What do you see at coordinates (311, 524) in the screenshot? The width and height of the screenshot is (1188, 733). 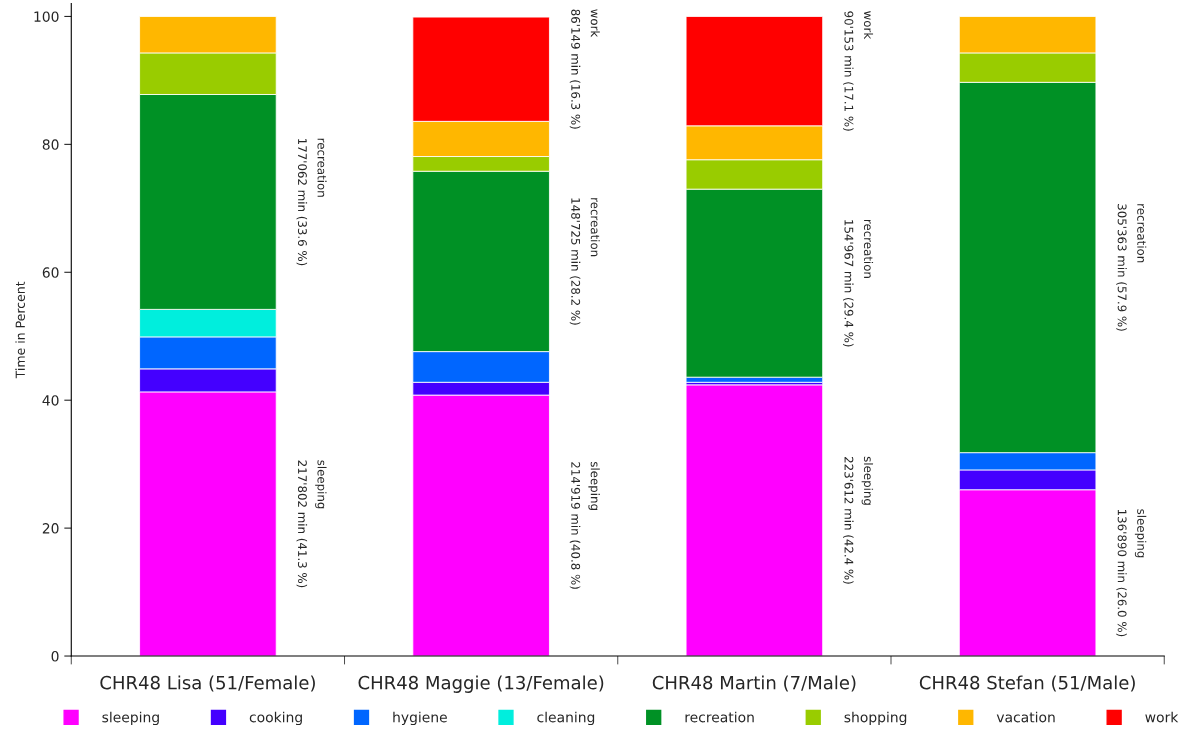 I see `annotation: sleeping 217'802 min (41.3 %)` at bounding box center [311, 524].